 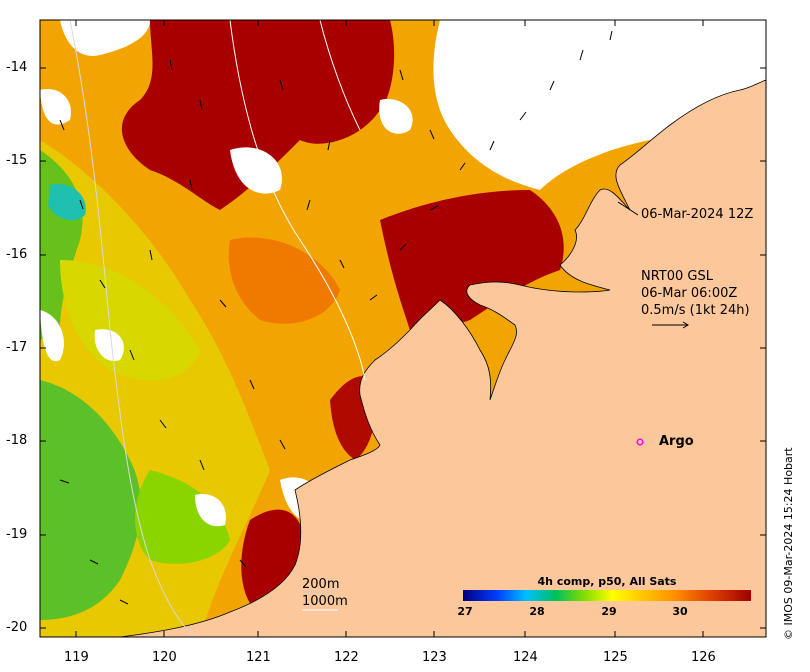 I want to click on isobath-200m-label: 200m, so click(x=321, y=584).